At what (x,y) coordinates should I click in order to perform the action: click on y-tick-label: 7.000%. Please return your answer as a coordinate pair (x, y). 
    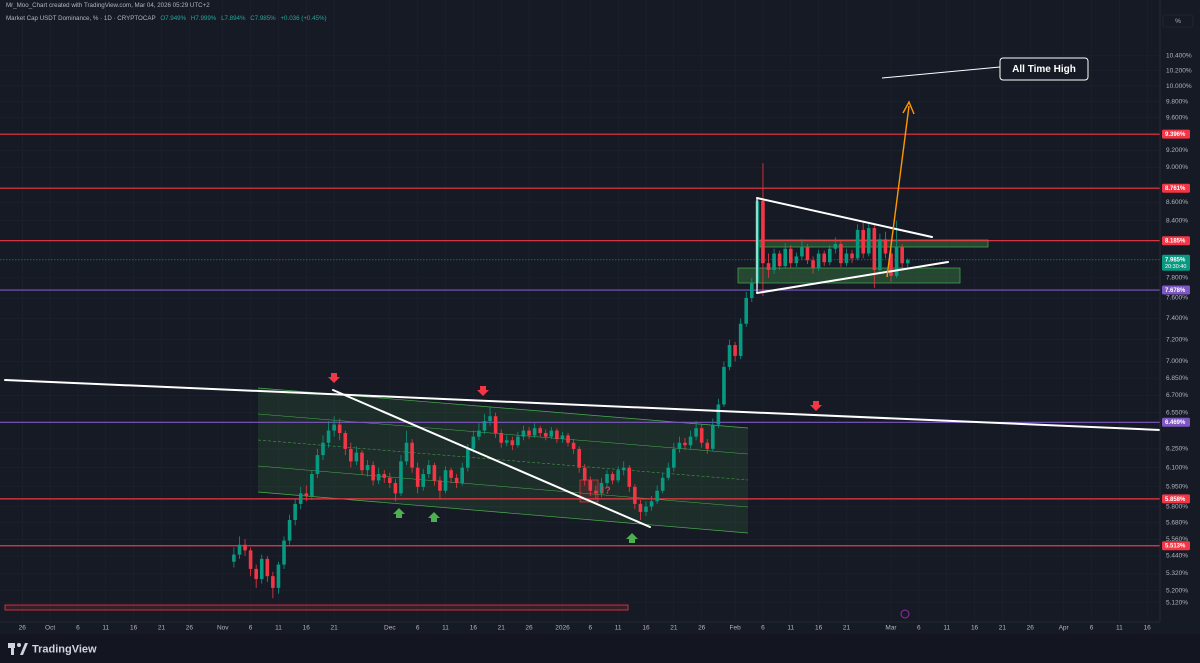
    Looking at the image, I should click on (1177, 361).